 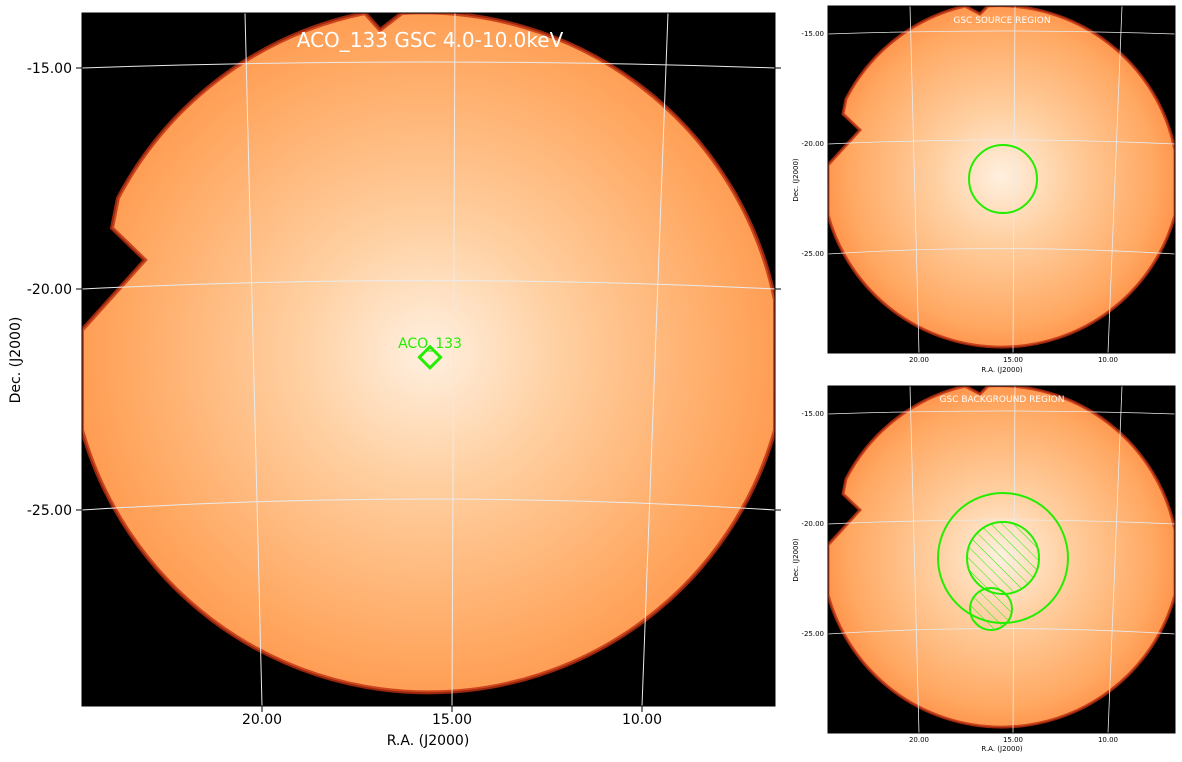 What do you see at coordinates (812, 634) in the screenshot?
I see `background-y-tick: -25.00` at bounding box center [812, 634].